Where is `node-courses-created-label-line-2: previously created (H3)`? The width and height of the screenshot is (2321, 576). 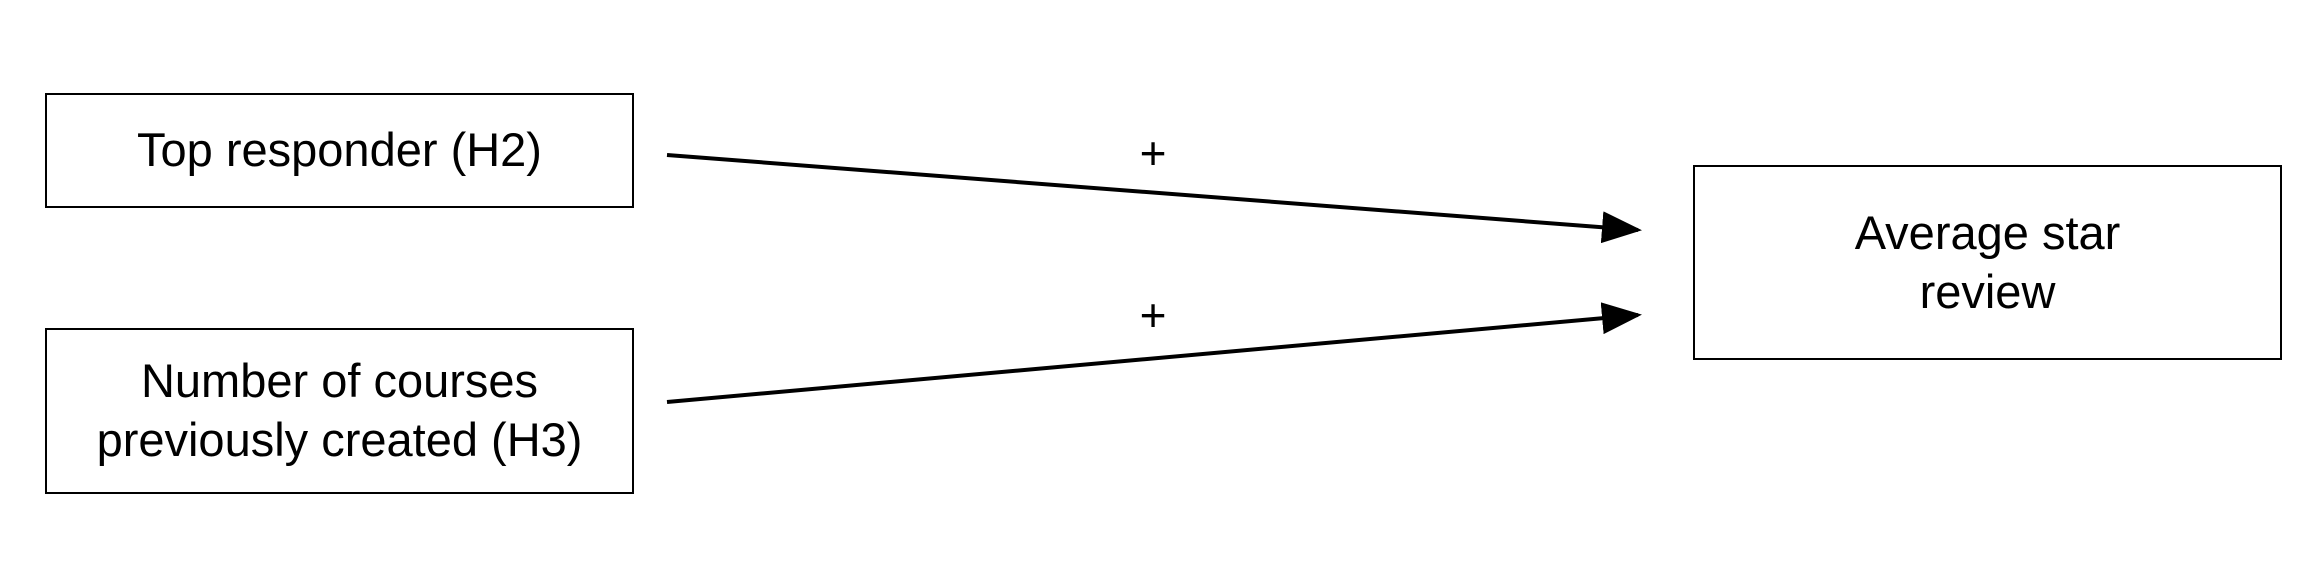 node-courses-created-label-line-2: previously created (H3) is located at coordinates (339, 439).